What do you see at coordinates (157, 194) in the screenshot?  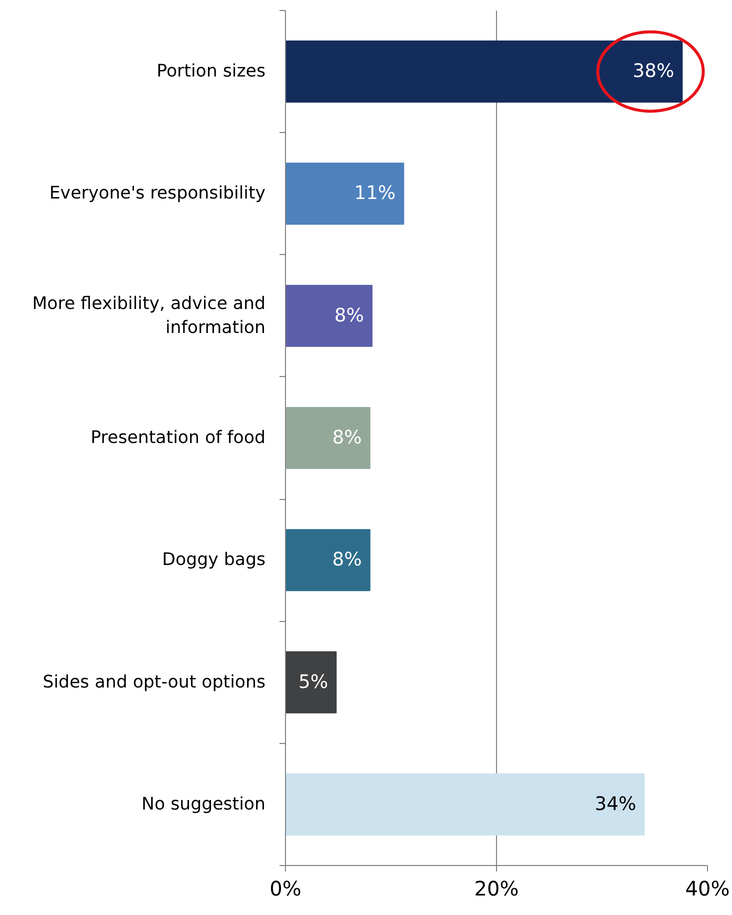 I see `y-tick-label: Everyone's responsibility` at bounding box center [157, 194].